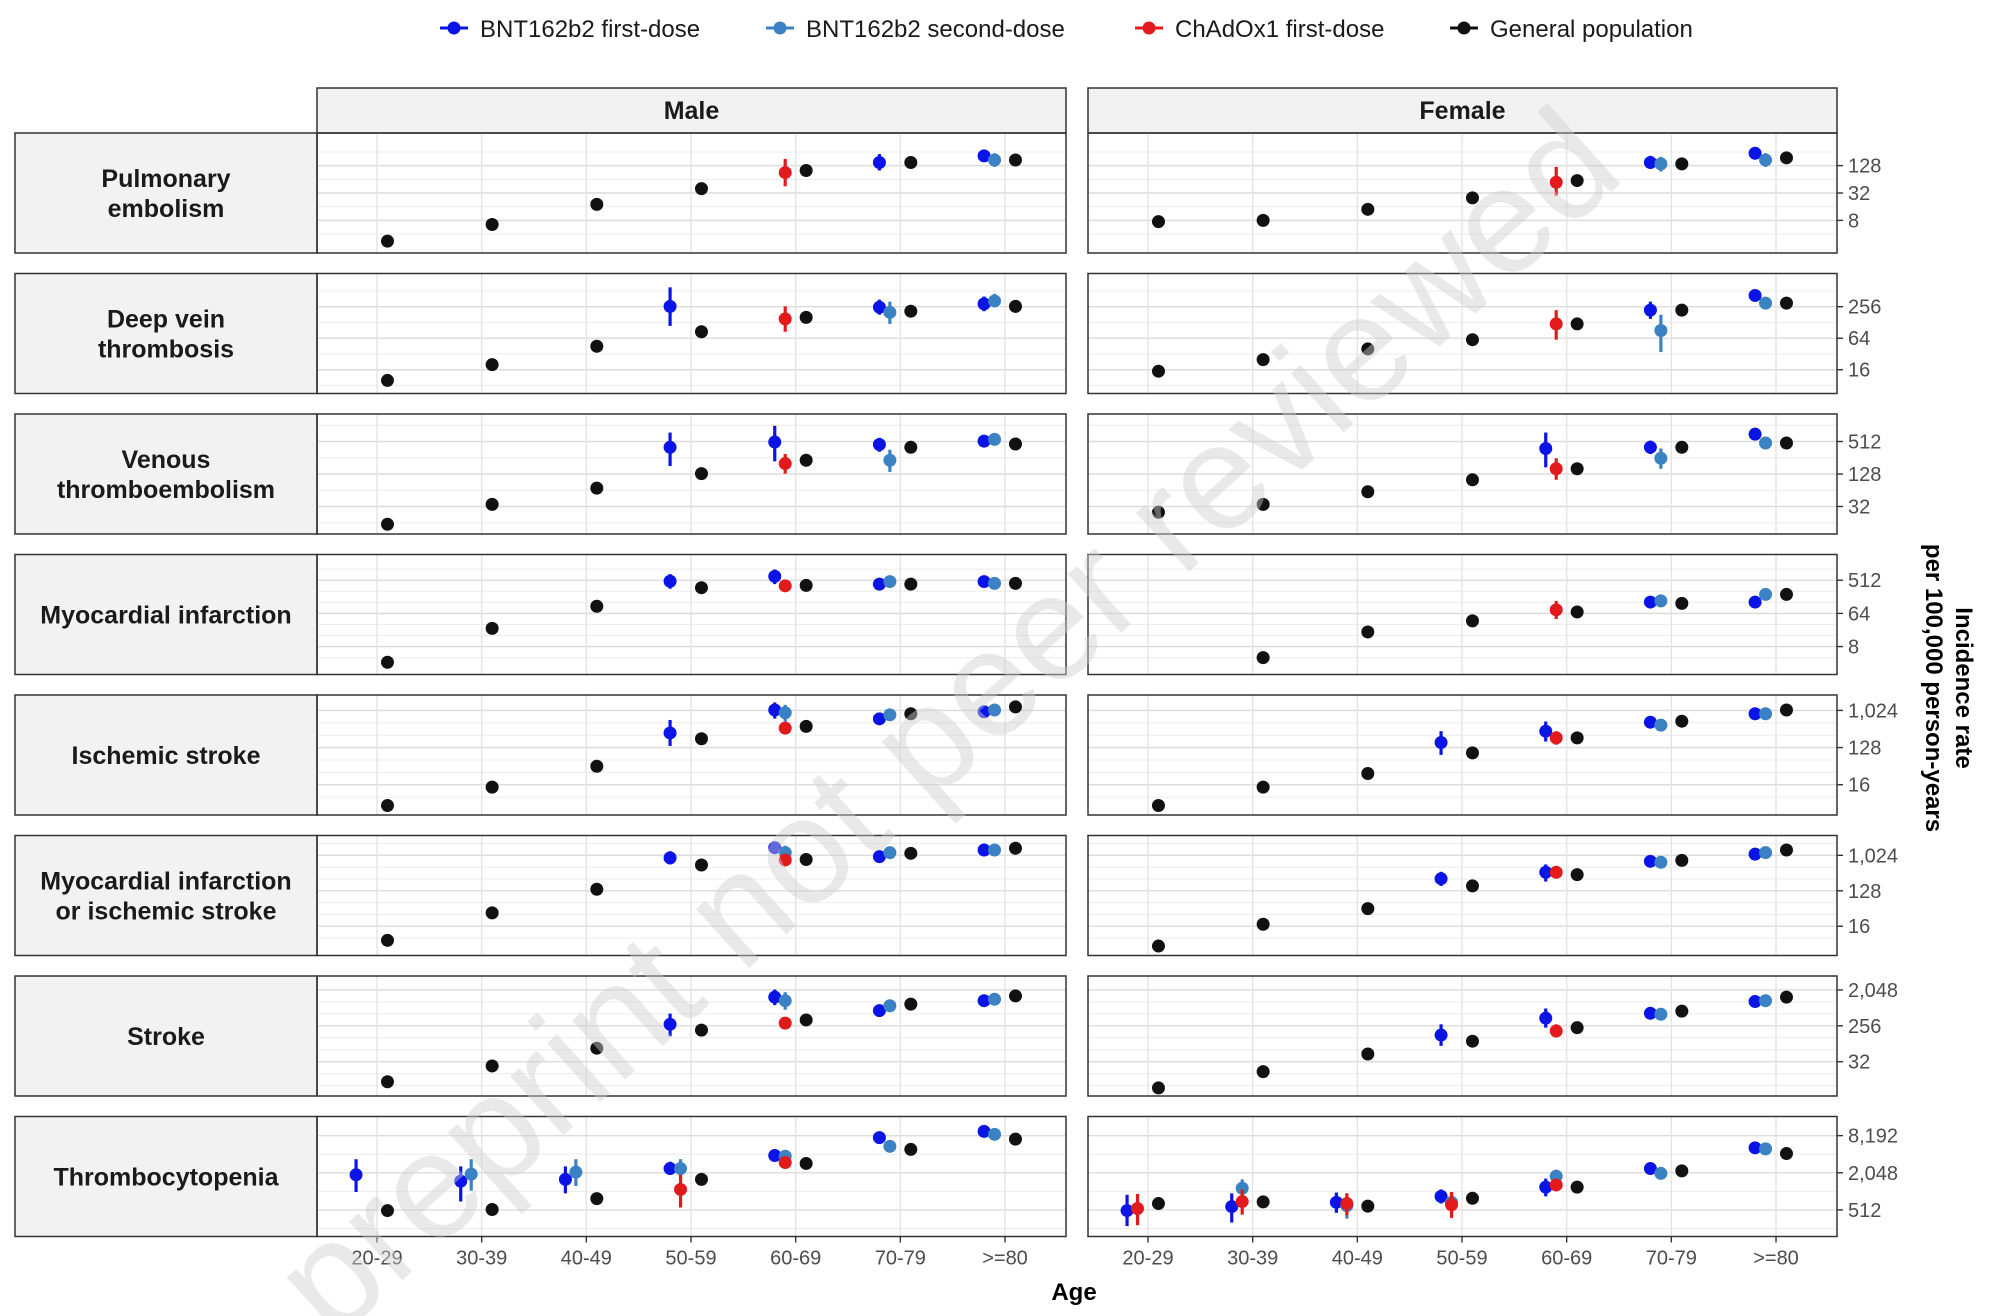  I want to click on row-strip: Thrombocytopenia, so click(166, 1176).